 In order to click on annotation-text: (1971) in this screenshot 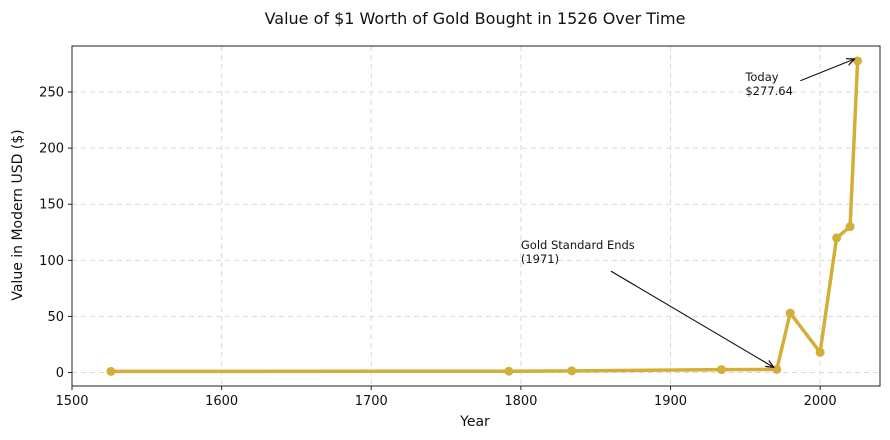, I will do `click(540, 259)`.